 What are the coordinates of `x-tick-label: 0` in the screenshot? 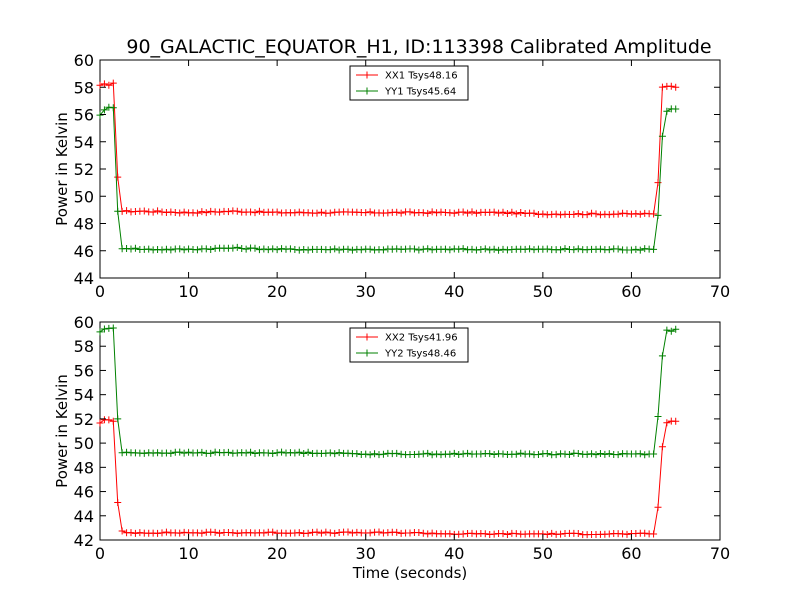 It's located at (100, 553).